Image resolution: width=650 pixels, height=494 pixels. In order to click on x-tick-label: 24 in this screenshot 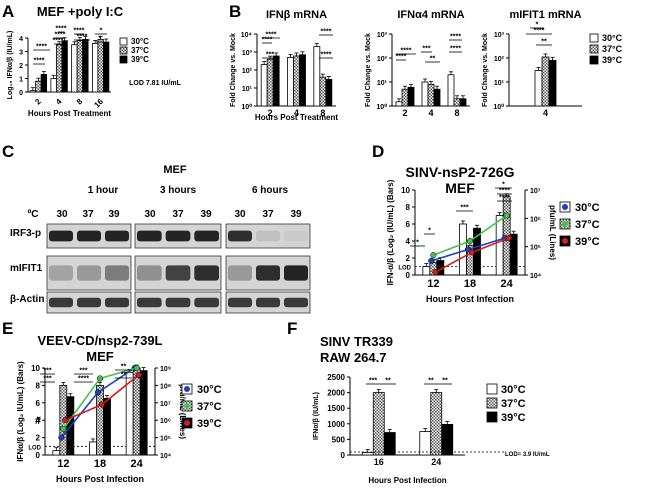, I will do `click(436, 462)`.